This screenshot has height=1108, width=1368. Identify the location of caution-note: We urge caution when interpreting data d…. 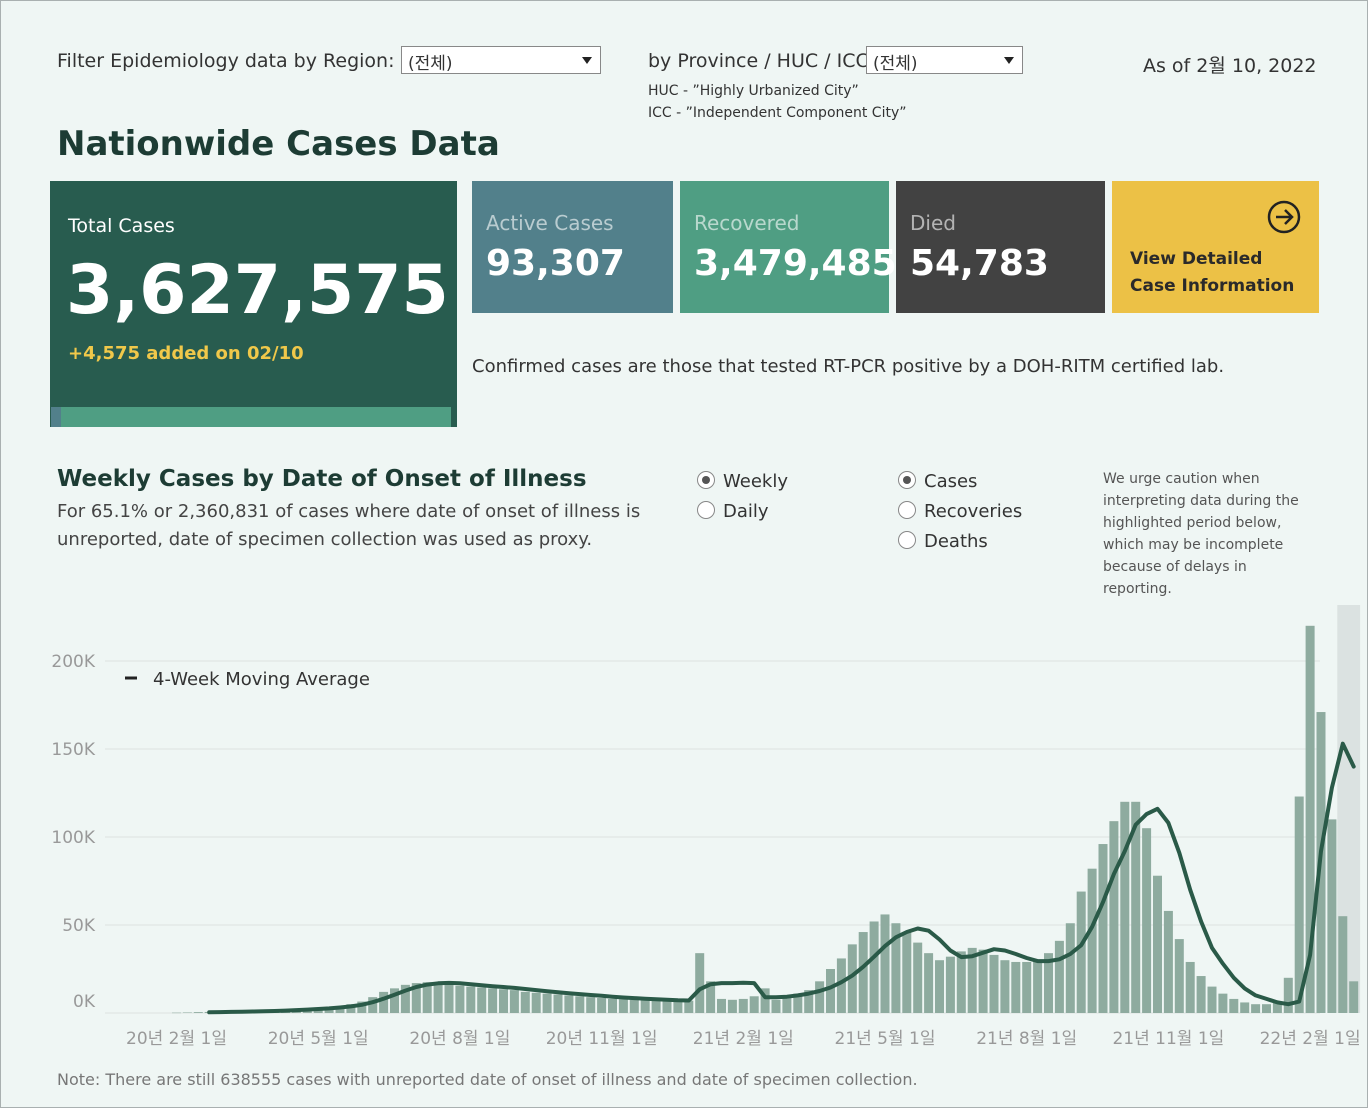
(1201, 534).